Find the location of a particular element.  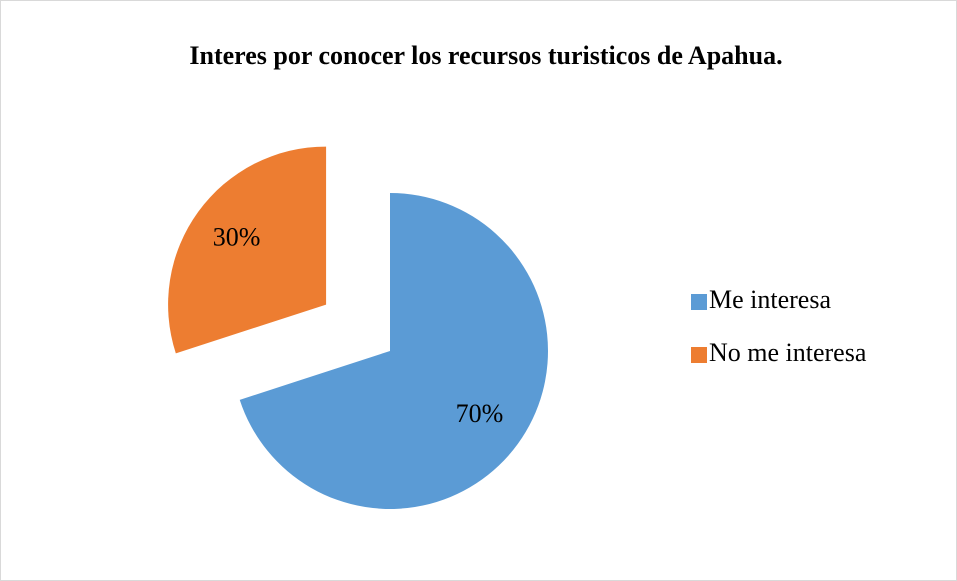

legend-label: Me interesa is located at coordinates (770, 299).